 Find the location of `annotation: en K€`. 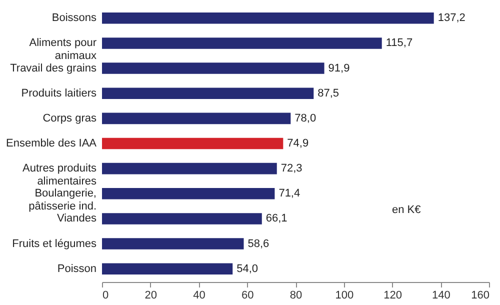

annotation: en K€ is located at coordinates (406, 210).